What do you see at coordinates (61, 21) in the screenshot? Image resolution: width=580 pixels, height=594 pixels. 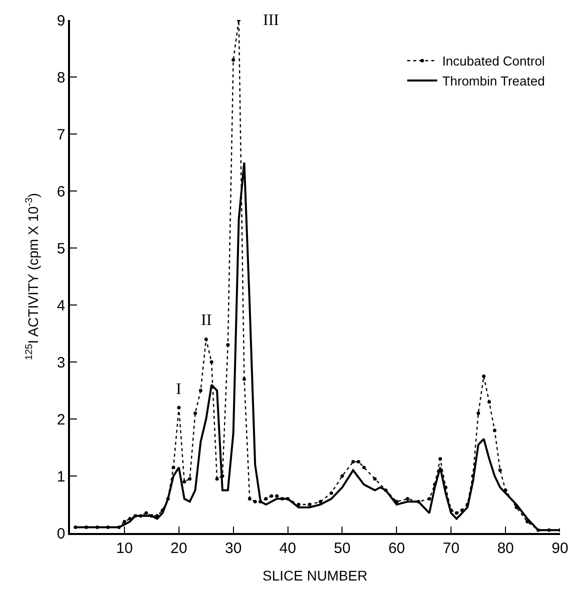 I see `y-tick-label: 9` at bounding box center [61, 21].